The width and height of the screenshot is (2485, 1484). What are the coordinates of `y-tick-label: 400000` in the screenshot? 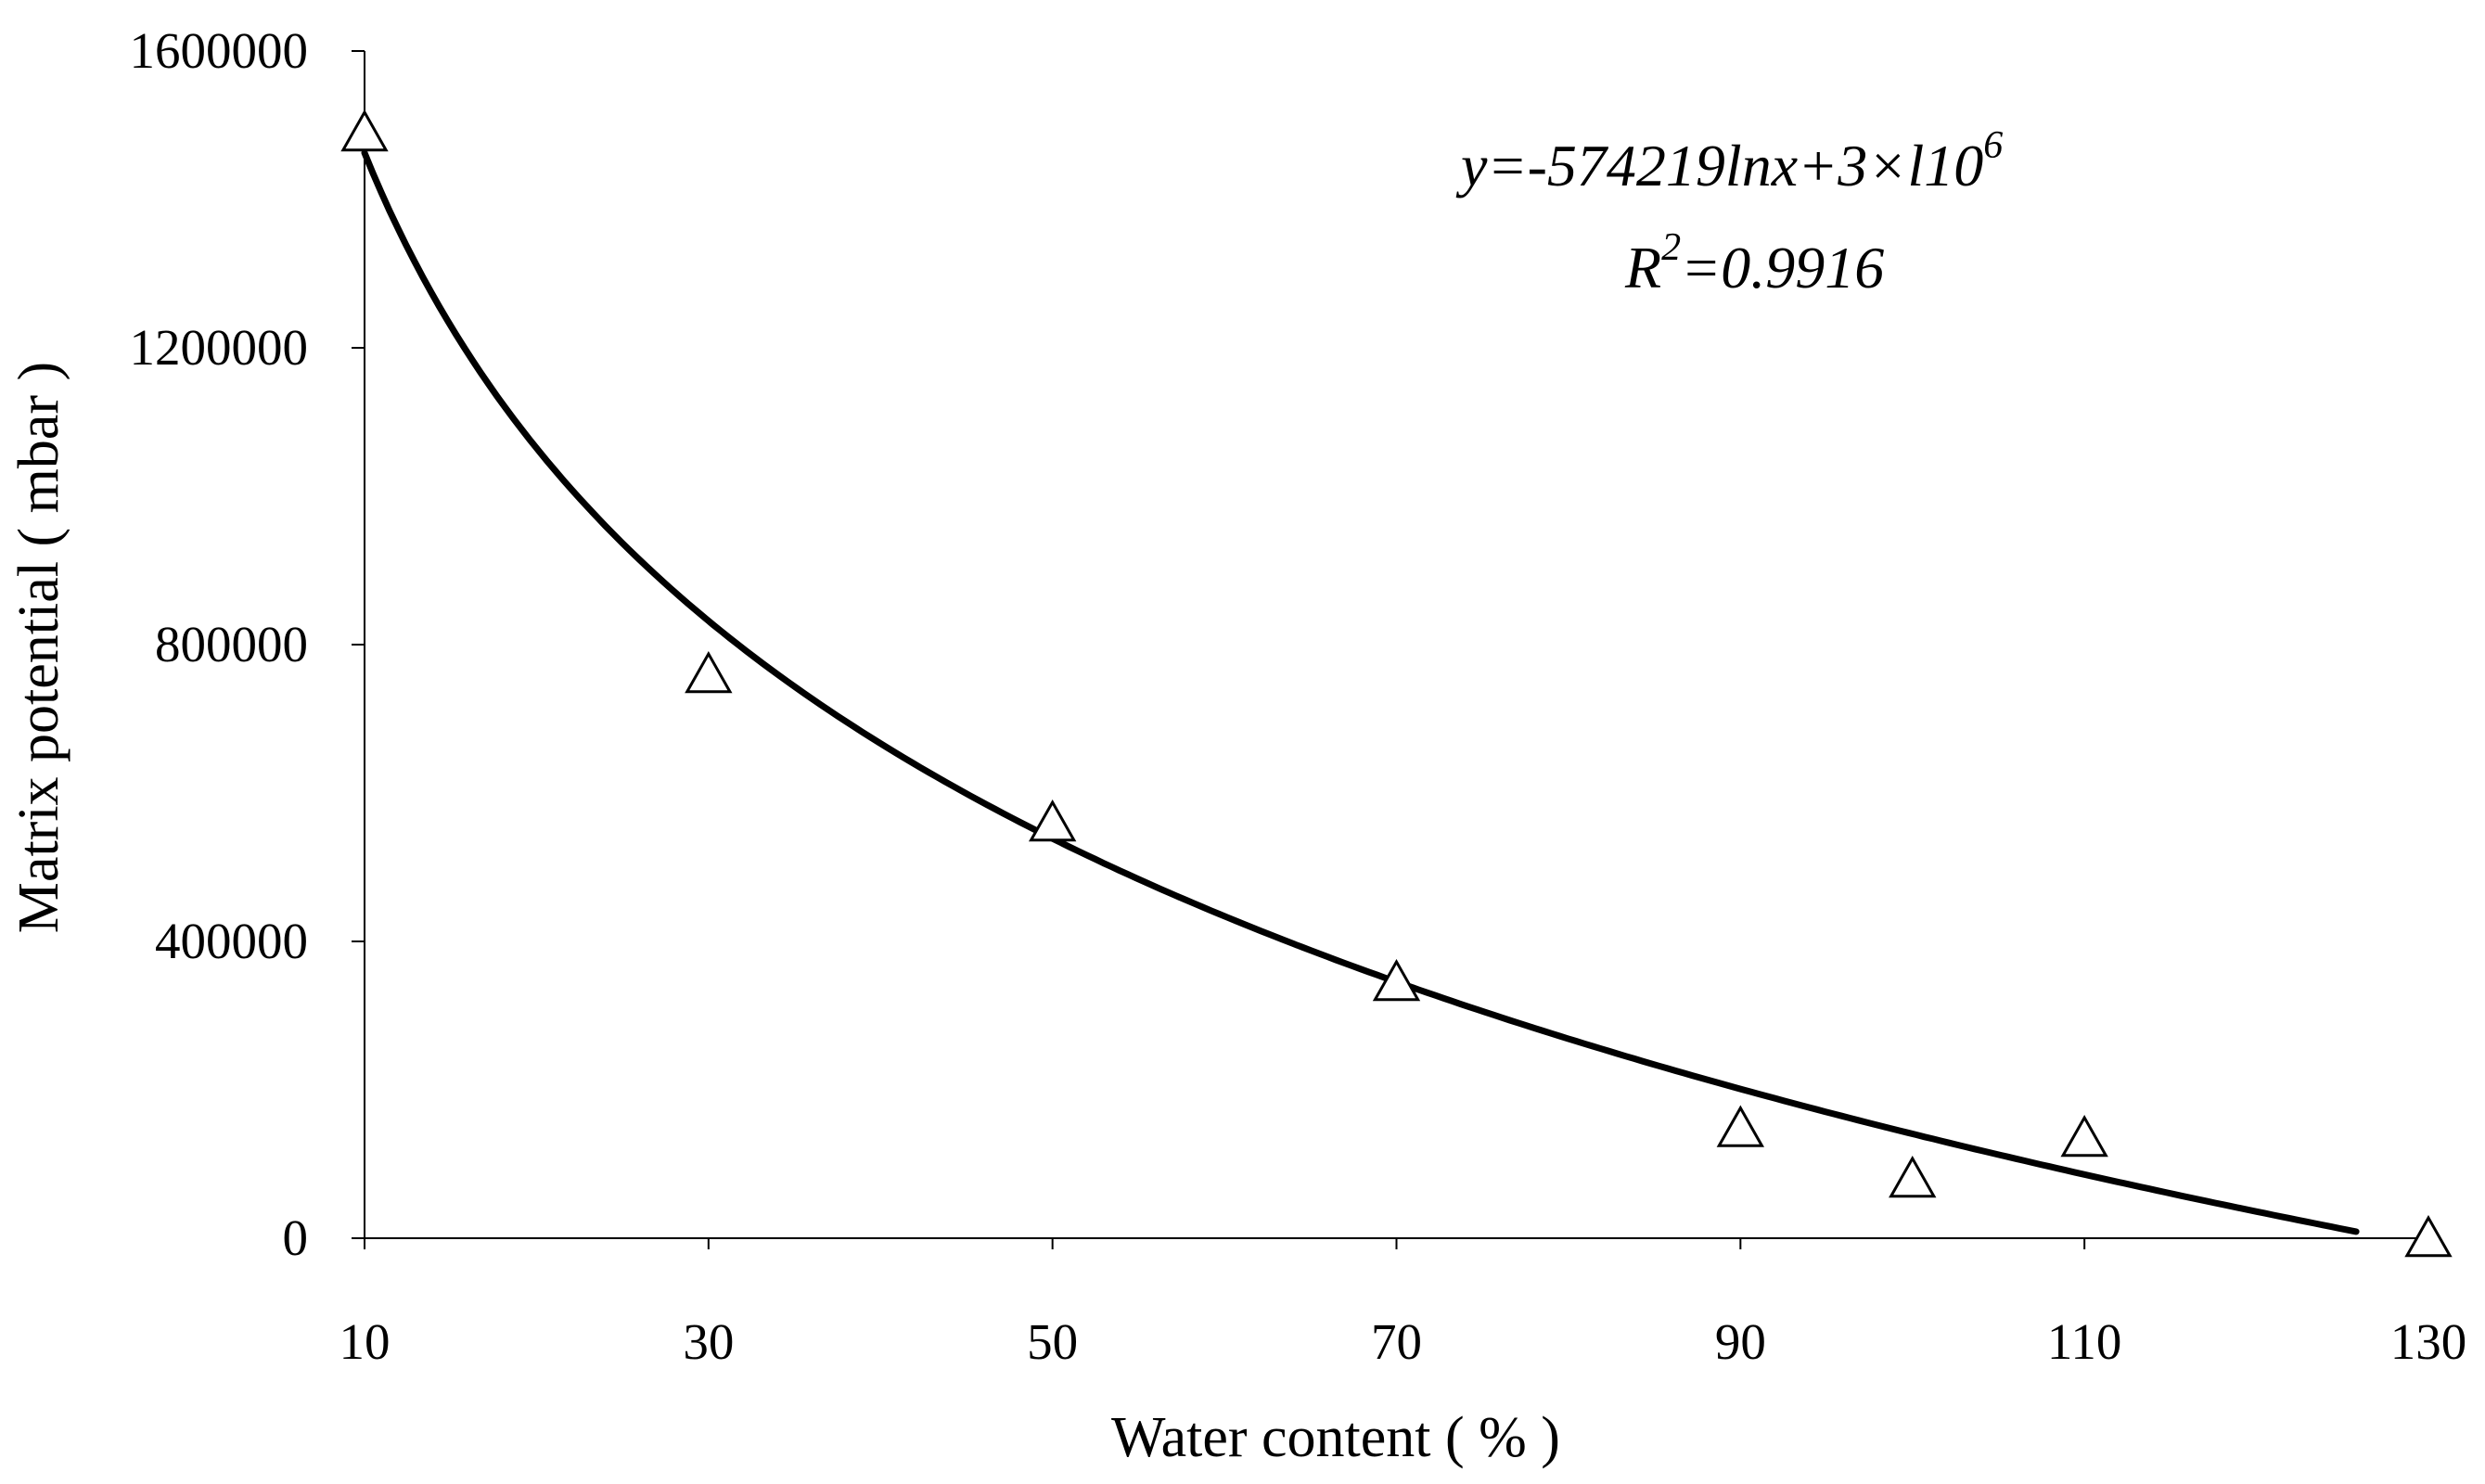 It's located at (231, 941).